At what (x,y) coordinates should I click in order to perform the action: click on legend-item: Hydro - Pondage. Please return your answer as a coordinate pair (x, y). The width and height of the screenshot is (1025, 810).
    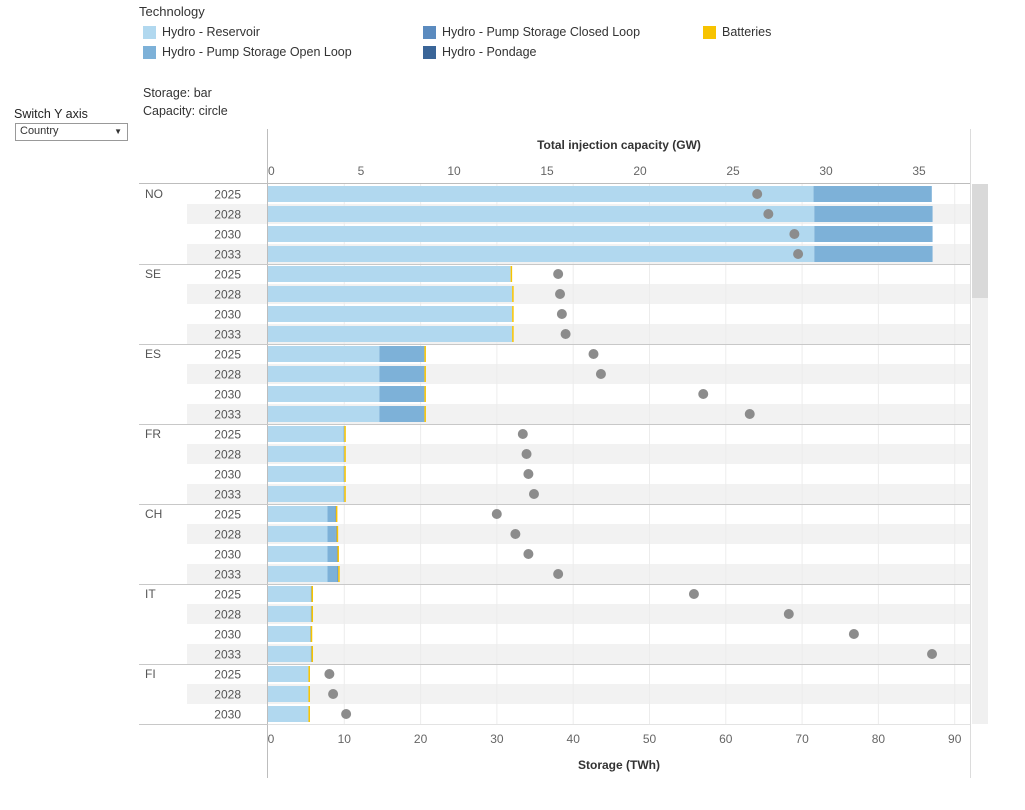
    Looking at the image, I should click on (480, 52).